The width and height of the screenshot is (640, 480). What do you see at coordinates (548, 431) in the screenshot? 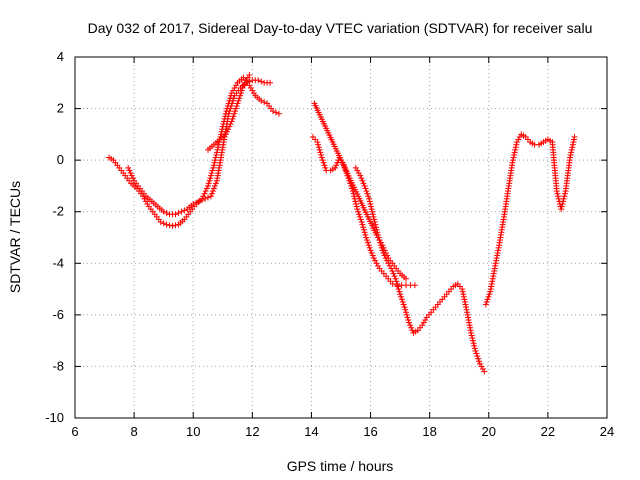
I see `x-tick-label: 22` at bounding box center [548, 431].